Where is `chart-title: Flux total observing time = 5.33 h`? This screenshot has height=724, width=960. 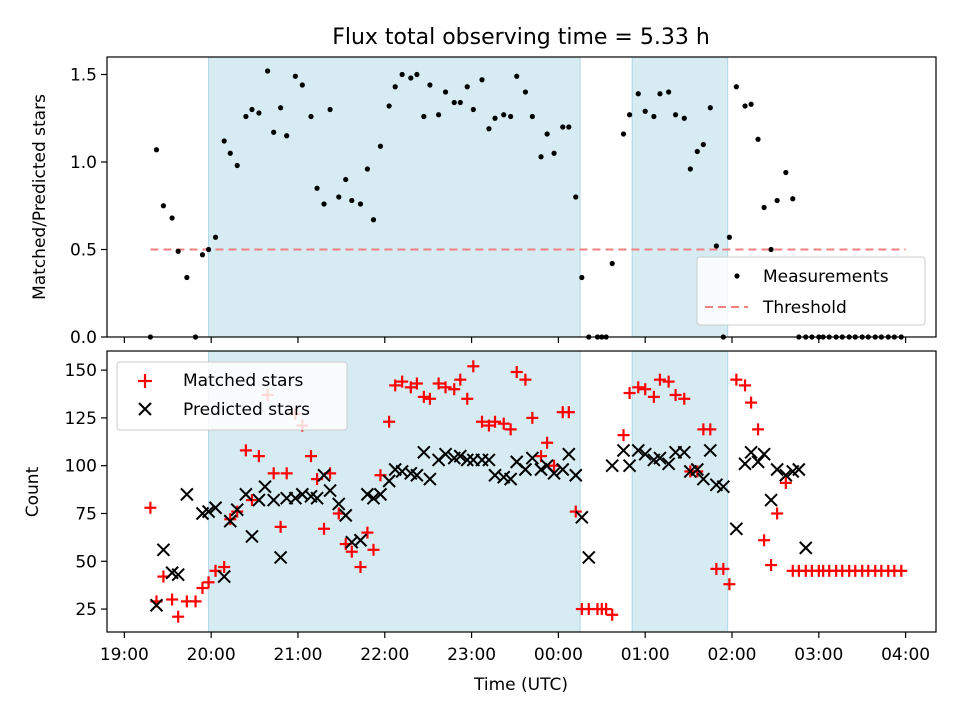
chart-title: Flux total observing time = 5.33 h is located at coordinates (521, 37).